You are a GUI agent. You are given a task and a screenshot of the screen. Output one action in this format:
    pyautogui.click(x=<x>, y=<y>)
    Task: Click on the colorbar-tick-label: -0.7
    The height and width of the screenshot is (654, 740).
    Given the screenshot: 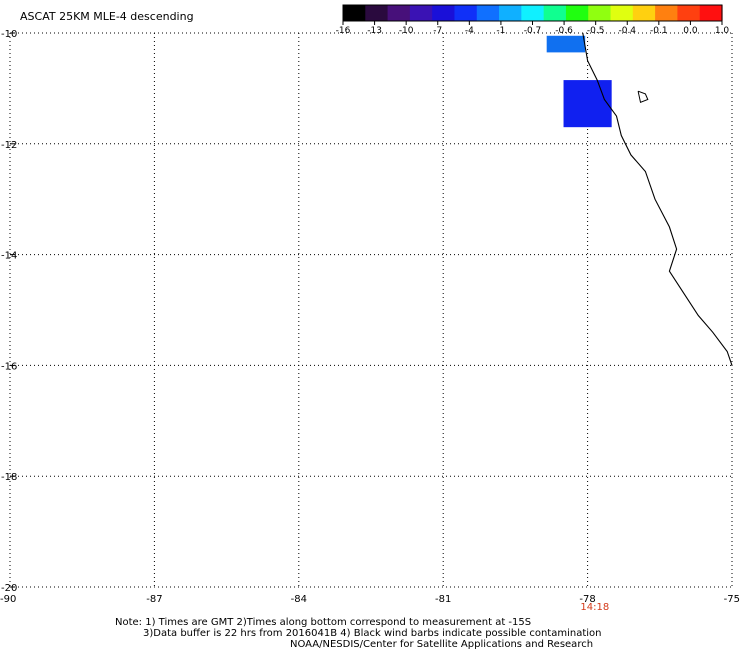 What is the action you would take?
    pyautogui.click(x=533, y=31)
    